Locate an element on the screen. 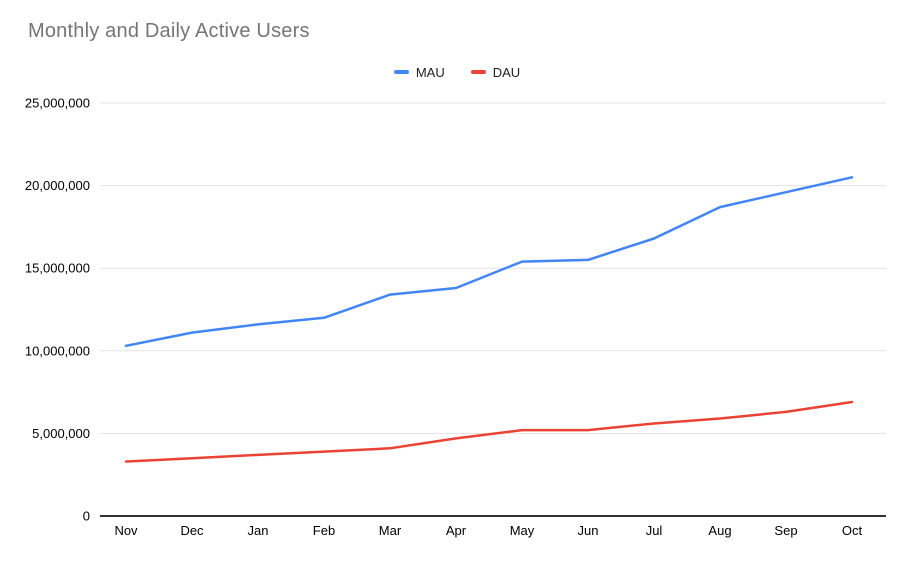 The width and height of the screenshot is (914, 564). x-axis-tick-label: Apr is located at coordinates (456, 530).